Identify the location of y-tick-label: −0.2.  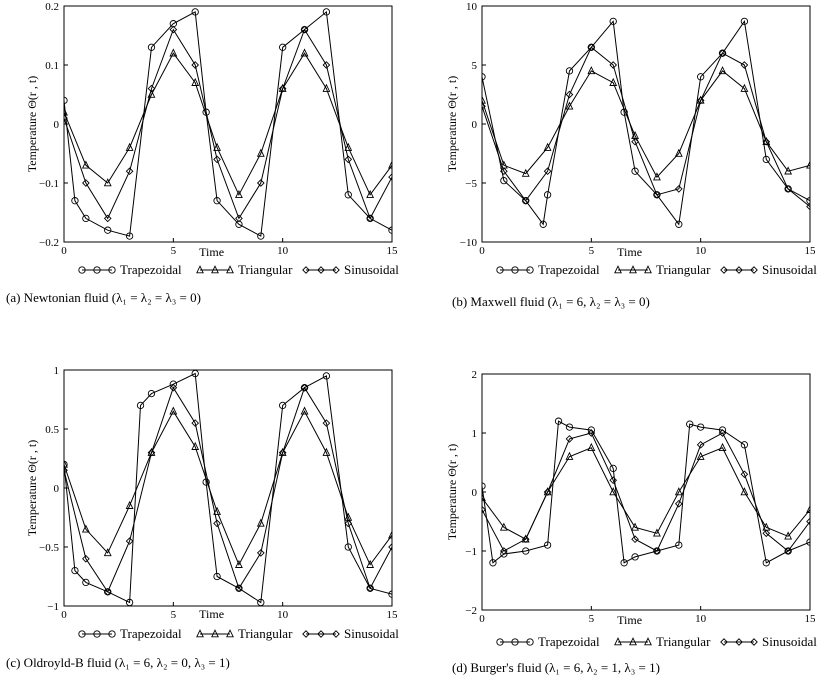
(49, 243).